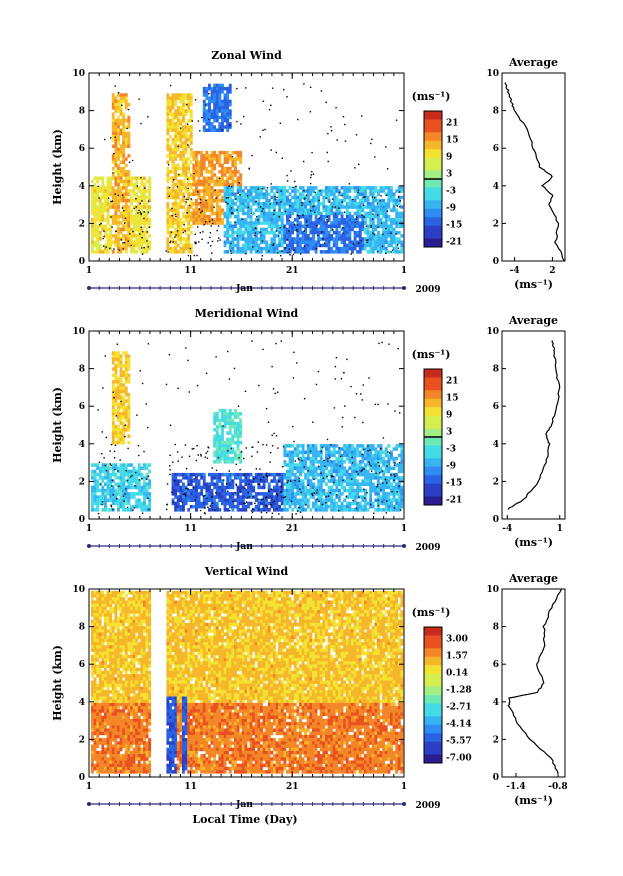 Image resolution: width=623 pixels, height=876 pixels. I want to click on colorbar-segment, so click(433, 219).